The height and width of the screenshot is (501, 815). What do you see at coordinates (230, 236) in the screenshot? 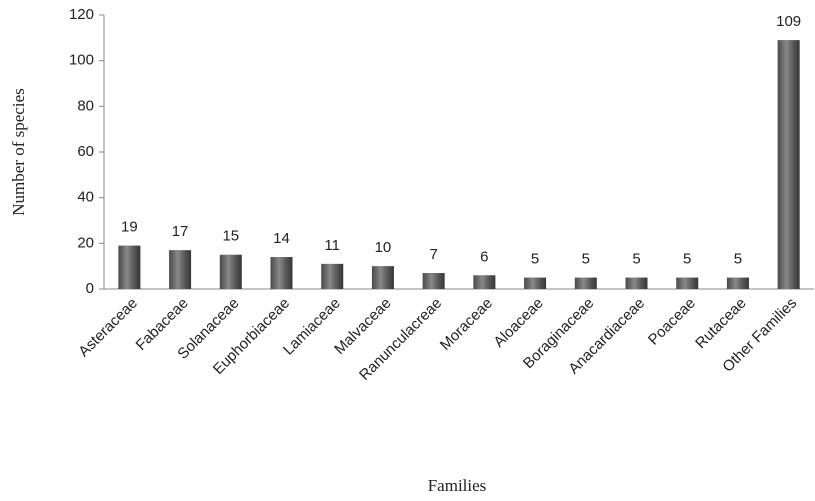
I see `data-label: 15` at bounding box center [230, 236].